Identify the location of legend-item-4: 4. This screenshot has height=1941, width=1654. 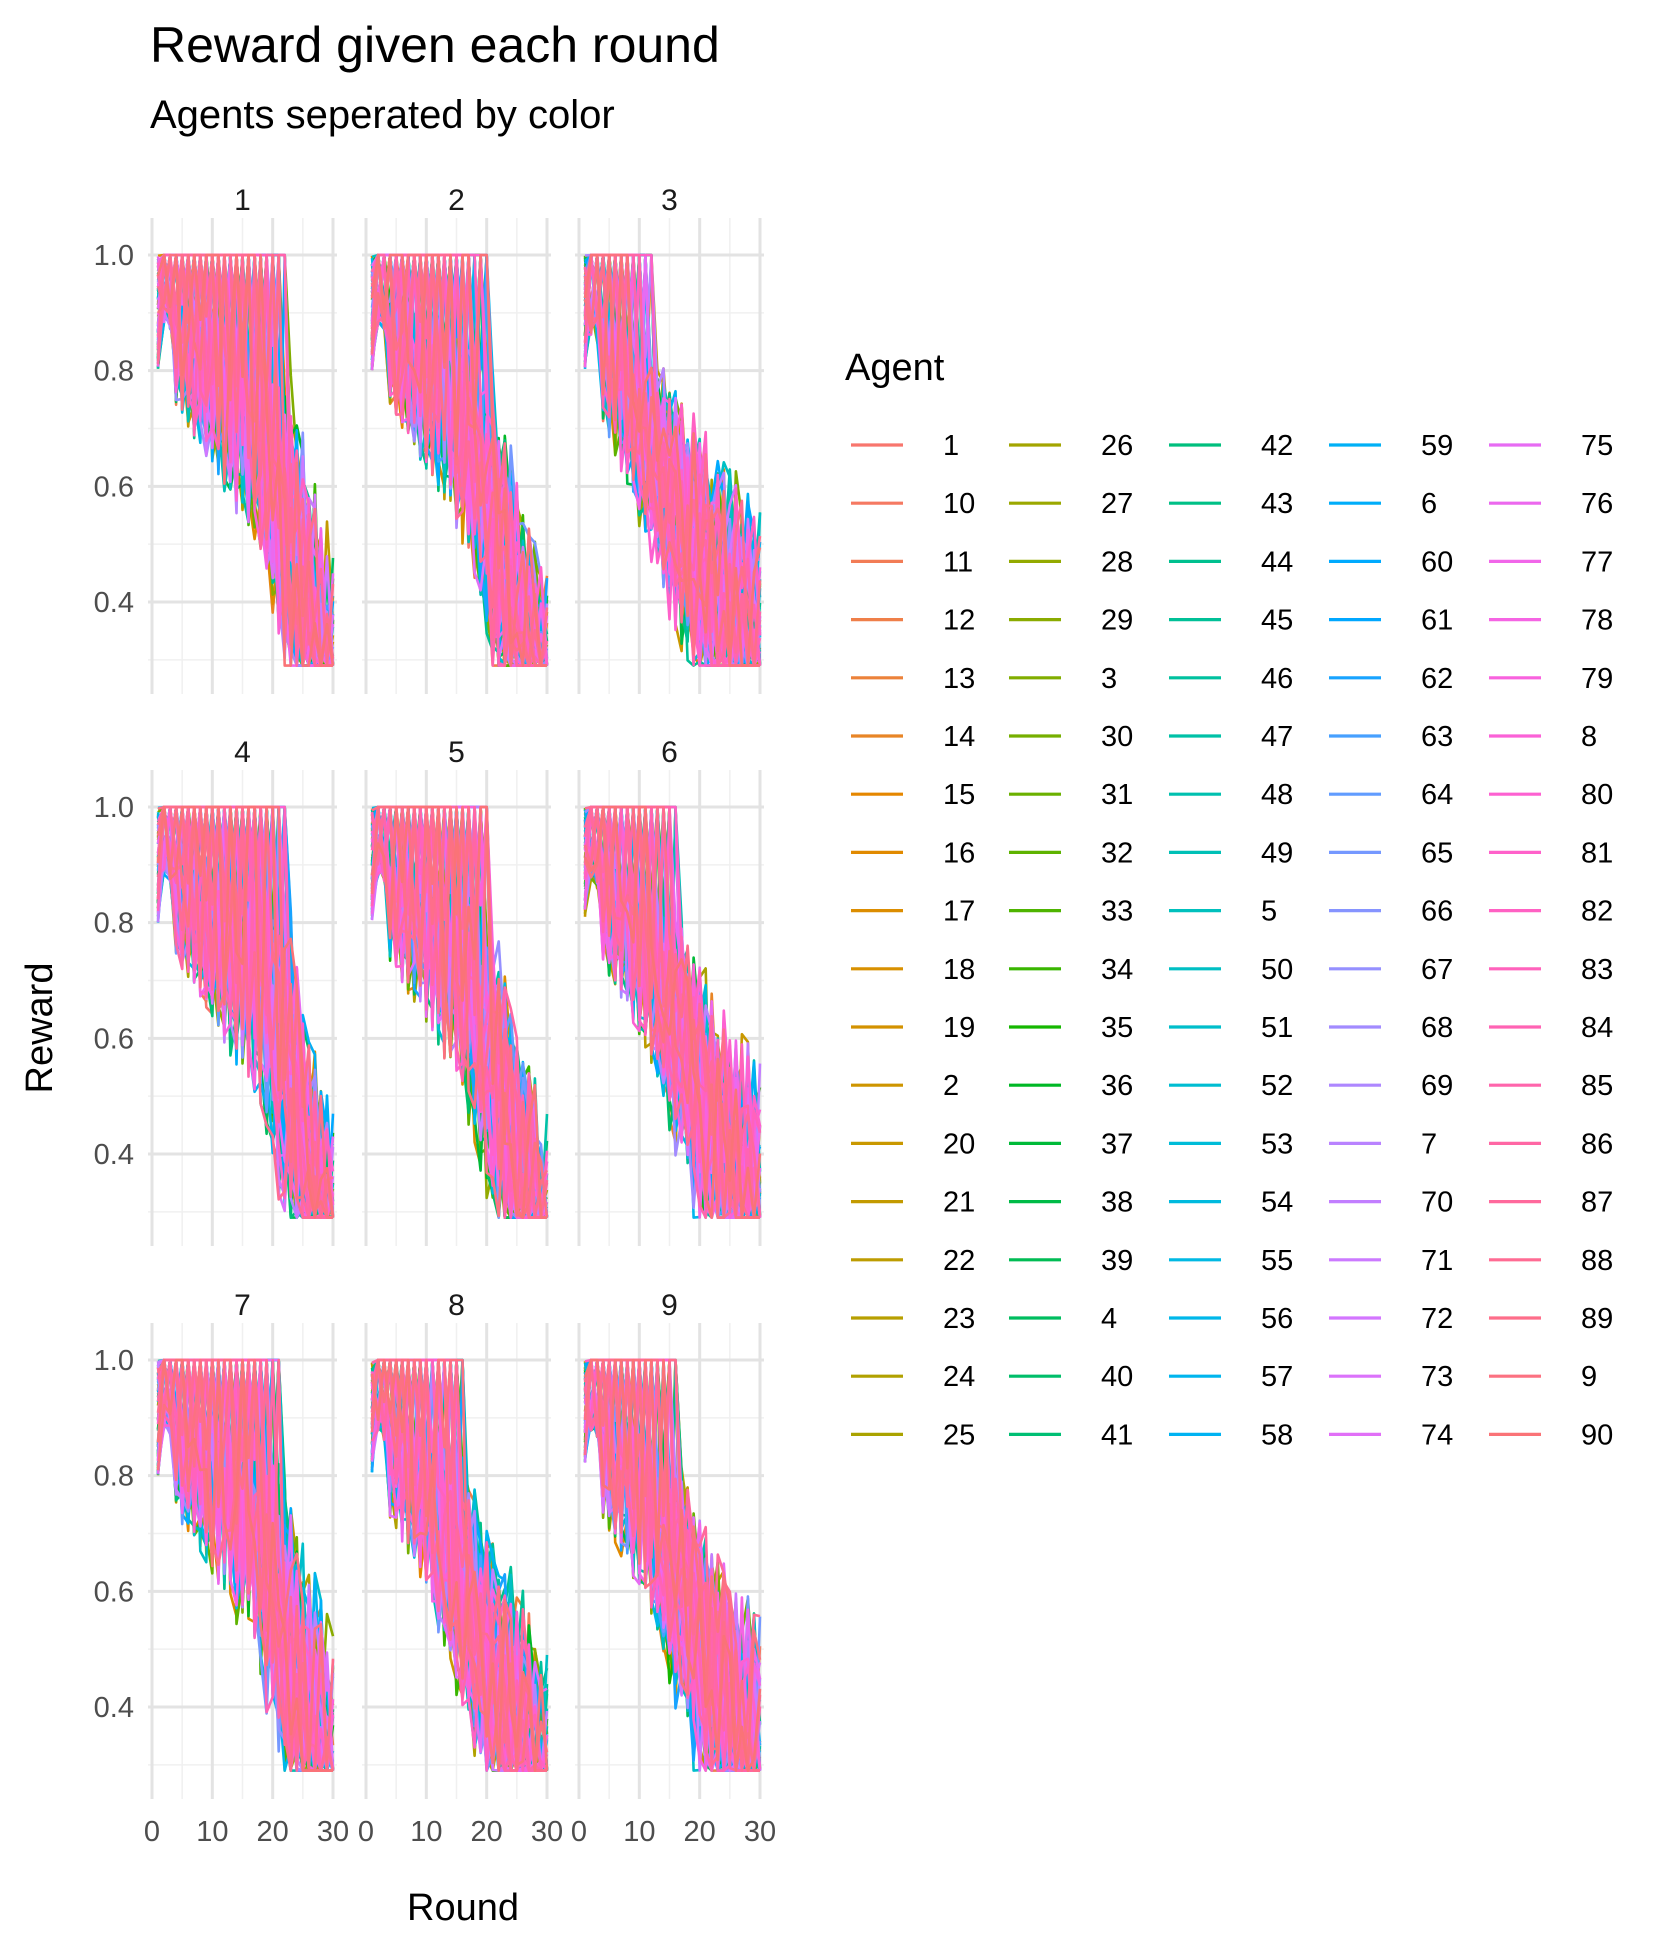
(1063, 1319).